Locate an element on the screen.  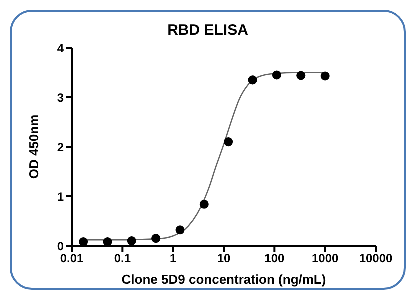
x-axis-title: Clone 5D9 concentration (ng/mL) is located at coordinates (224, 279).